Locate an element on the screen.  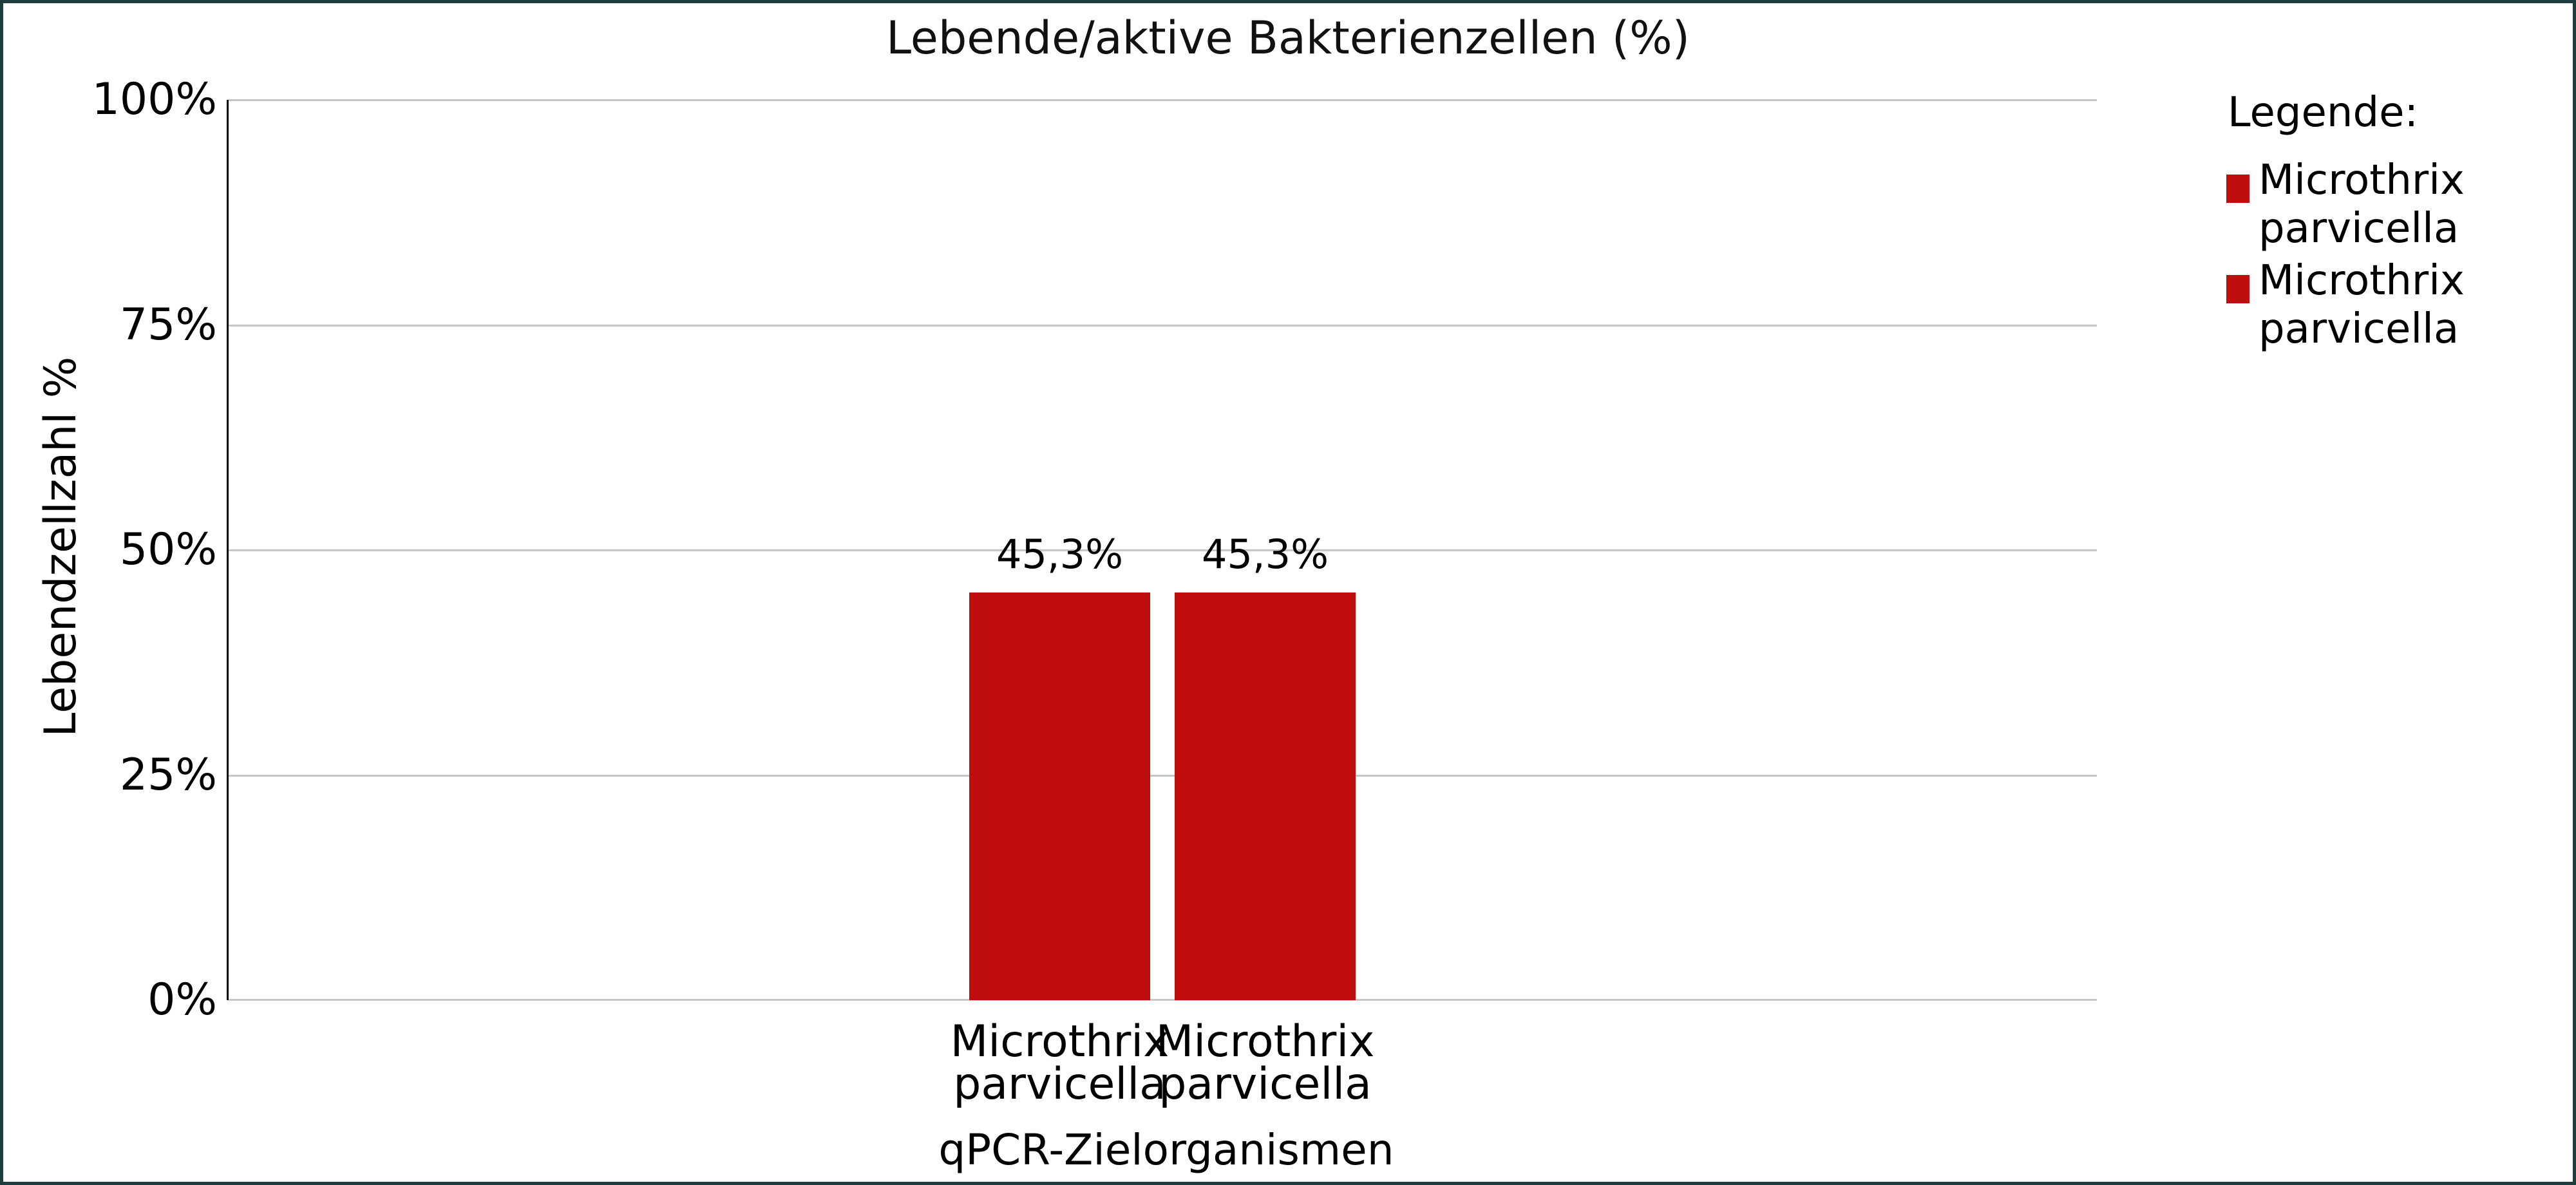
y-axis-title: Lebendzellzahl % is located at coordinates (60, 546).